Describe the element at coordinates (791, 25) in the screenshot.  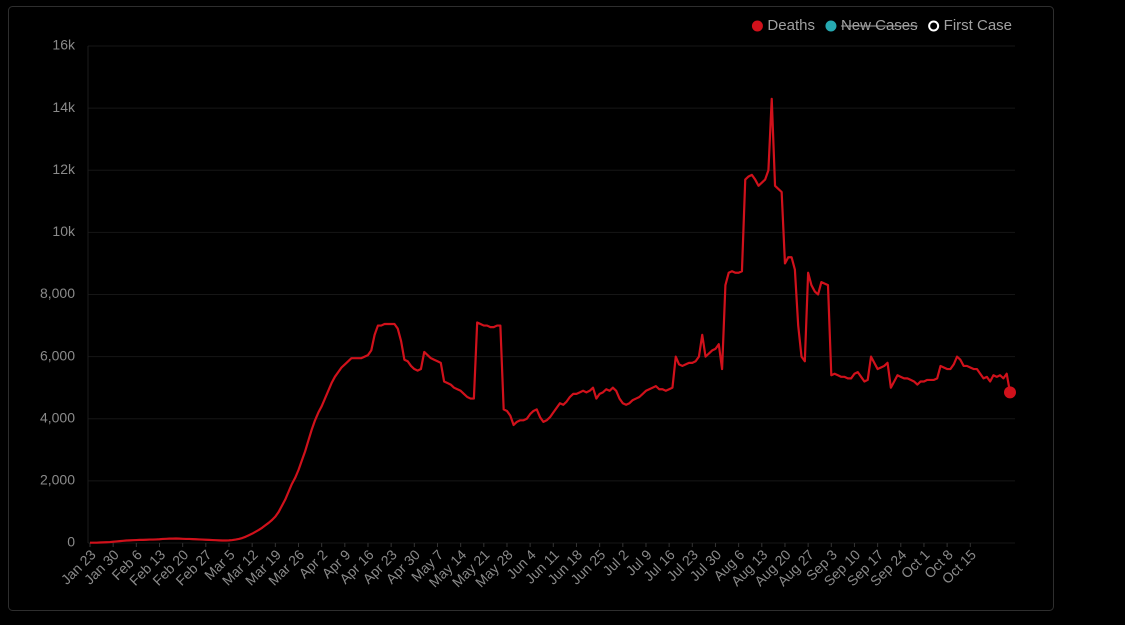
I see `legend-label: Deaths` at that location.